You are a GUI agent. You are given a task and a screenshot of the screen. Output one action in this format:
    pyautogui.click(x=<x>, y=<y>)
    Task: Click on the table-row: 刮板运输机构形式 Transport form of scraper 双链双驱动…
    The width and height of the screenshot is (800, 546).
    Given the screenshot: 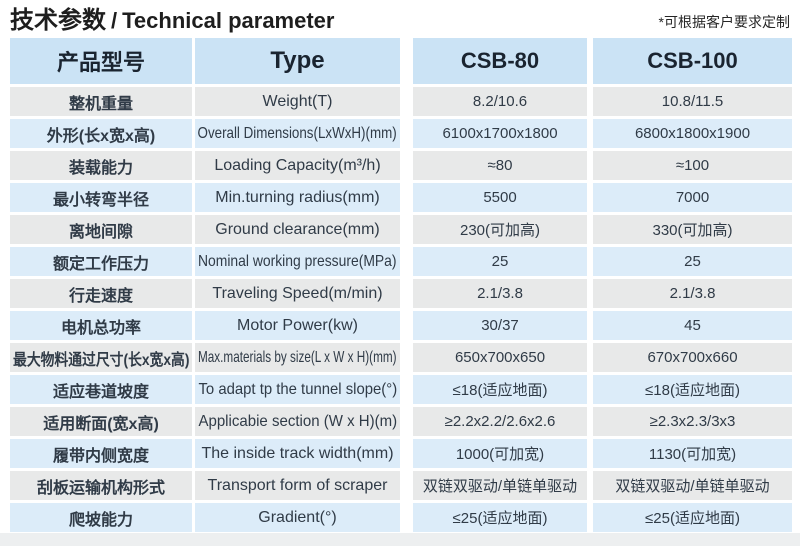 What is the action you would take?
    pyautogui.click(x=401, y=485)
    